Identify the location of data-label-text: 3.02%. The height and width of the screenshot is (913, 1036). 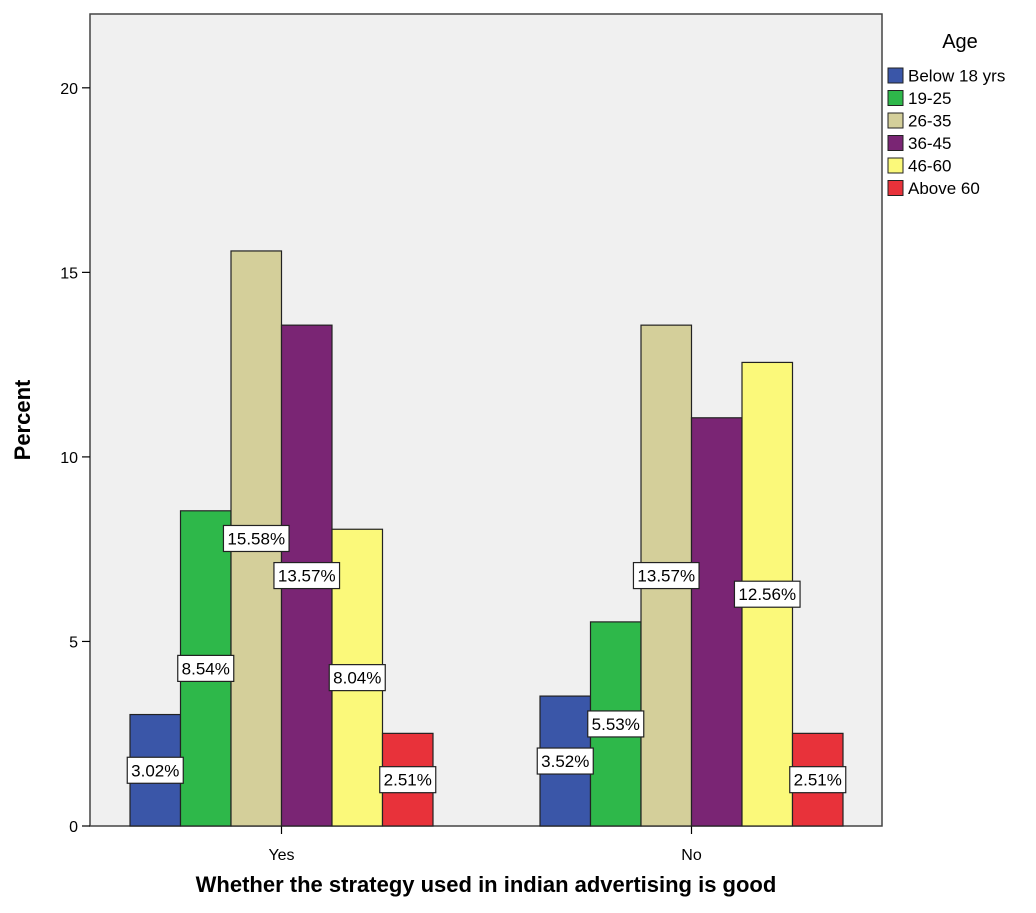
(155, 770).